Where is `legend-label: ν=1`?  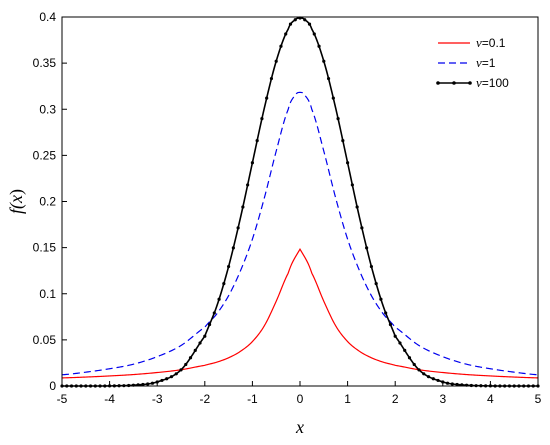
legend-label: ν=1 is located at coordinates (486, 62).